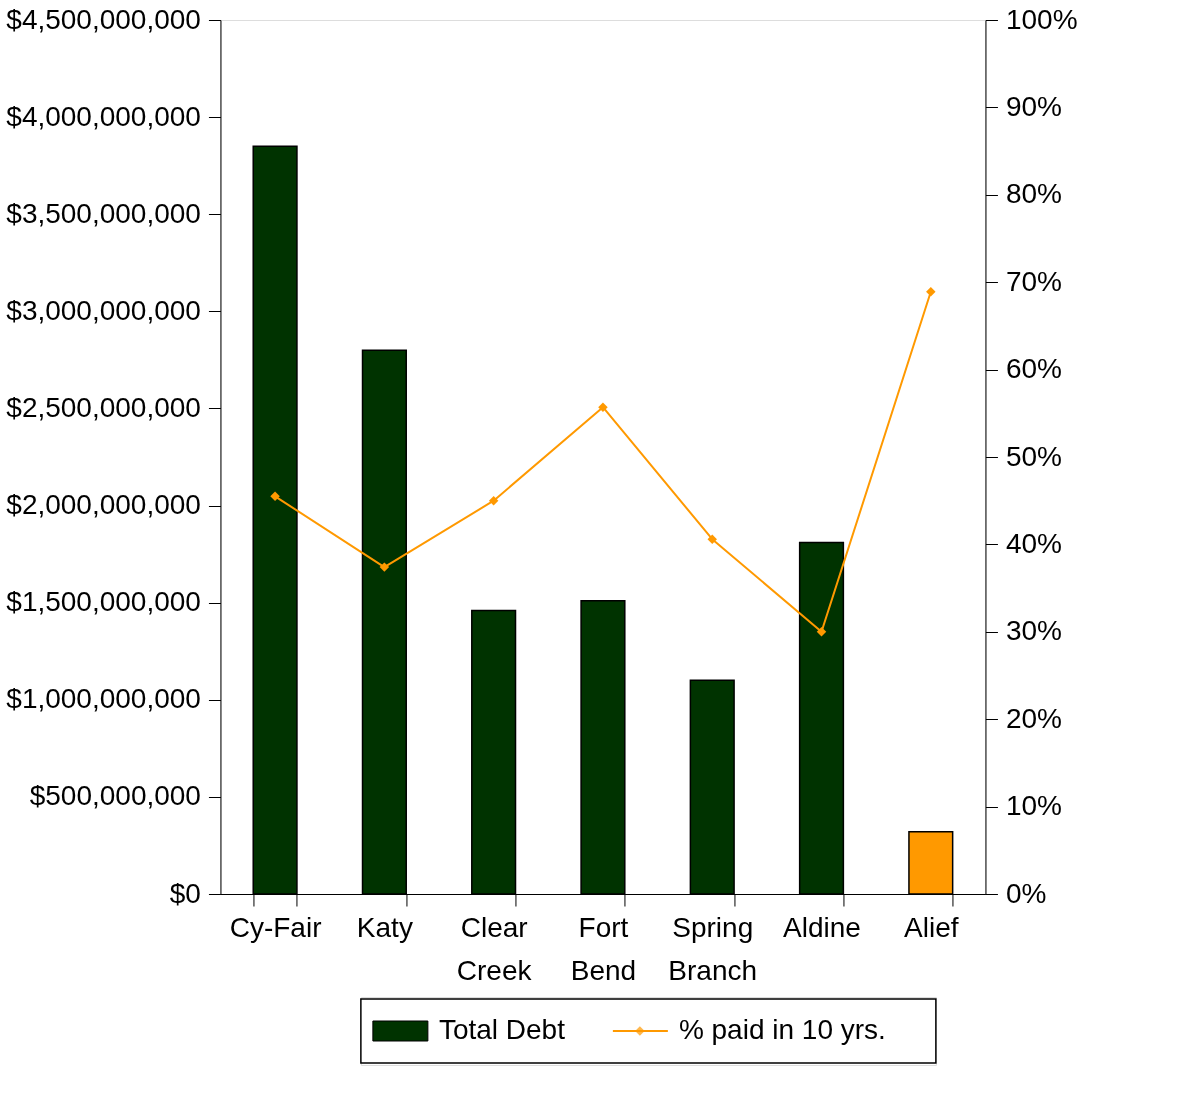 The image size is (1177, 1093). Describe the element at coordinates (1033, 806) in the screenshot. I see `y2-tick-label: 10%` at that location.